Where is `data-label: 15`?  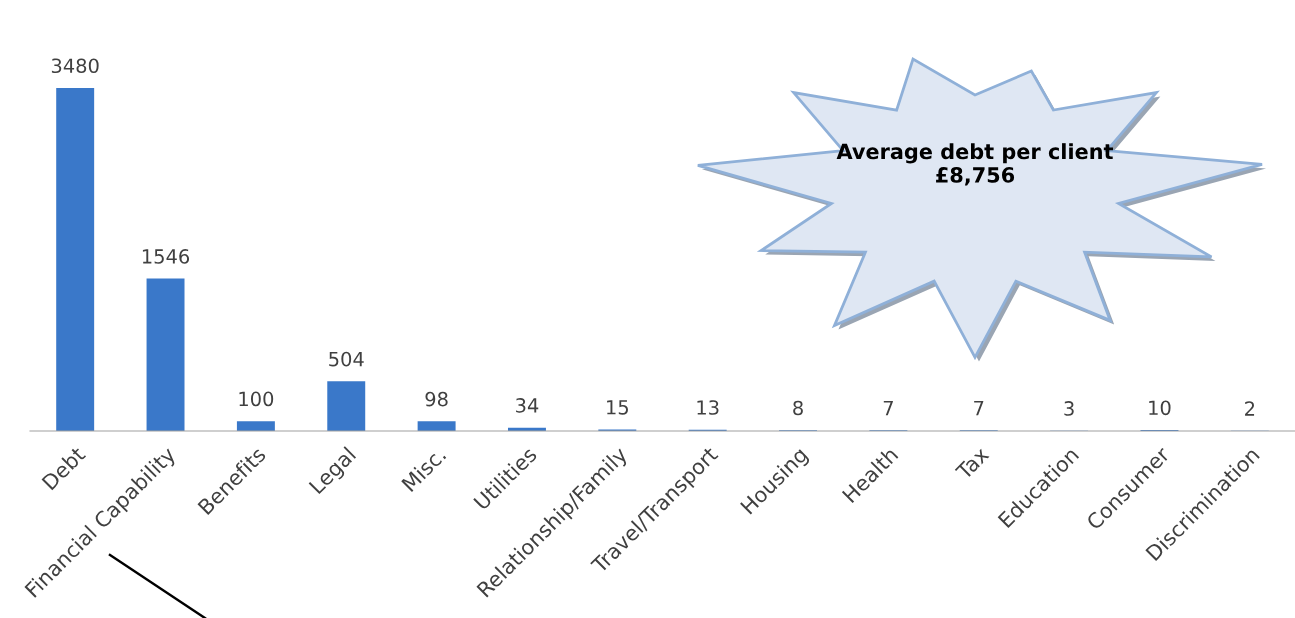
data-label: 15 is located at coordinates (617, 407).